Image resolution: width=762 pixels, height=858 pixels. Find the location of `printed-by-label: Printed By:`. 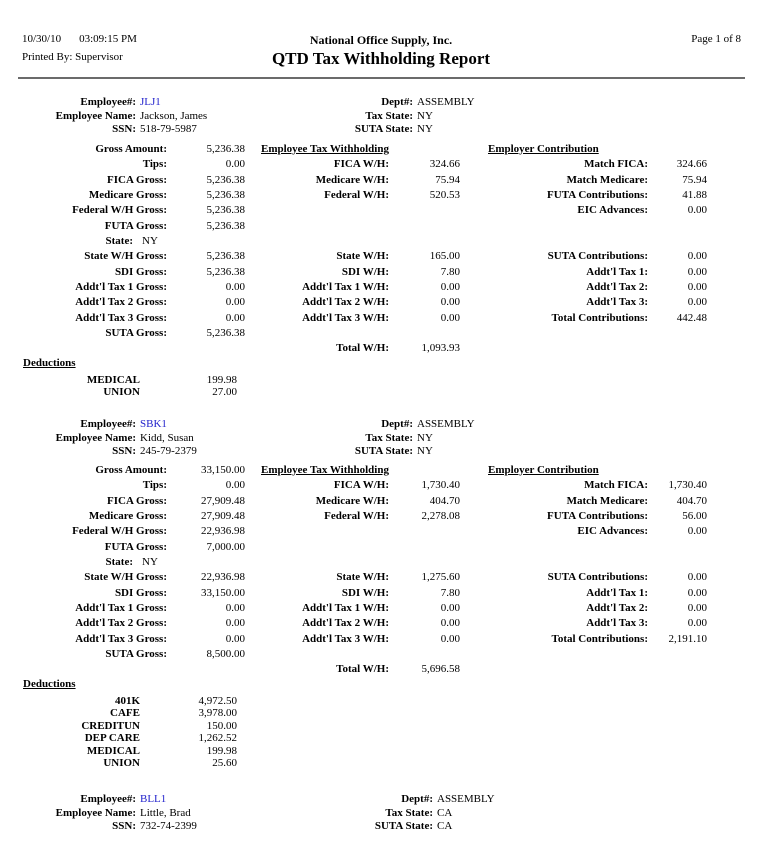

printed-by-label: Printed By: is located at coordinates (47, 57).